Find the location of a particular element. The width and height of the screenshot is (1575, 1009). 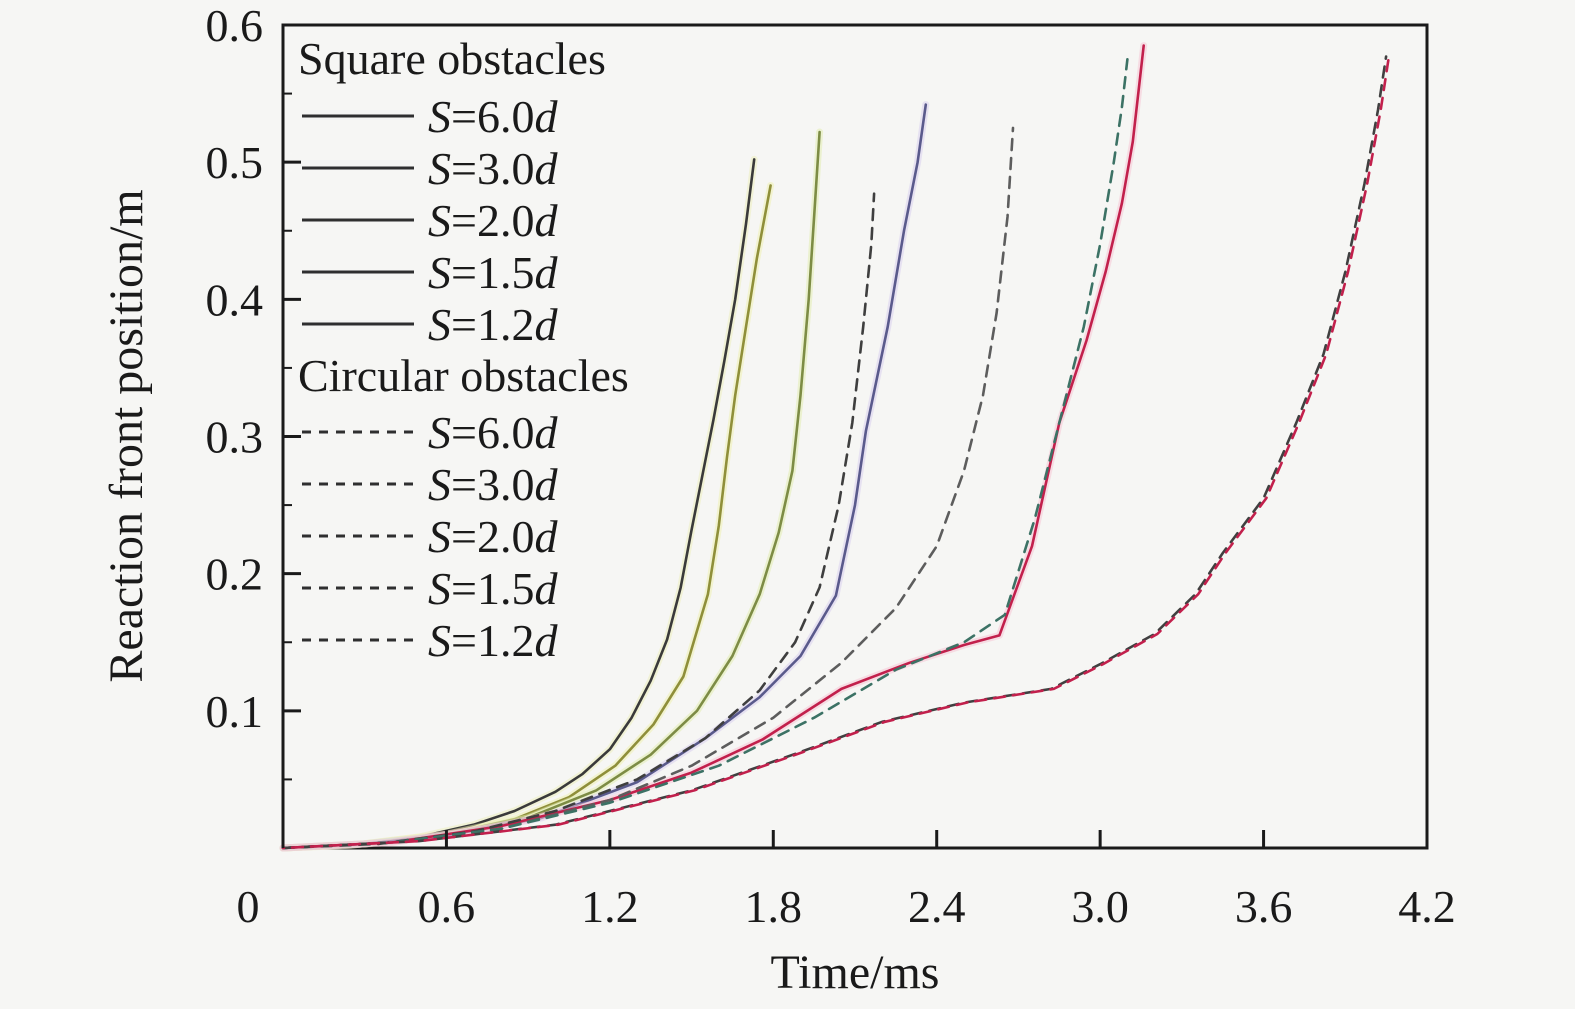

y-tick-label: 0.4 is located at coordinates (235, 299).